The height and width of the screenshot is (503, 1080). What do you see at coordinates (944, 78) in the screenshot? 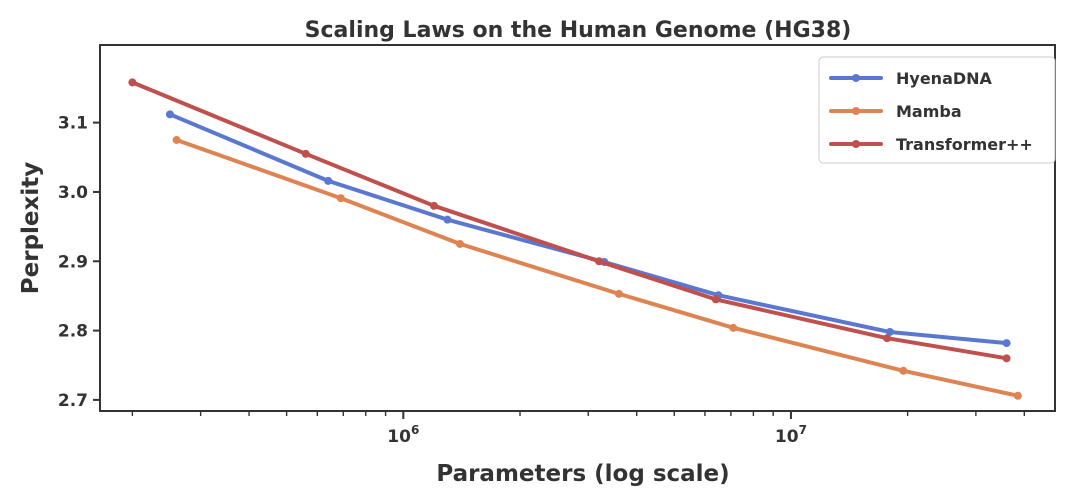
I see `legend-label-hyenadna: HyenaDNA` at bounding box center [944, 78].